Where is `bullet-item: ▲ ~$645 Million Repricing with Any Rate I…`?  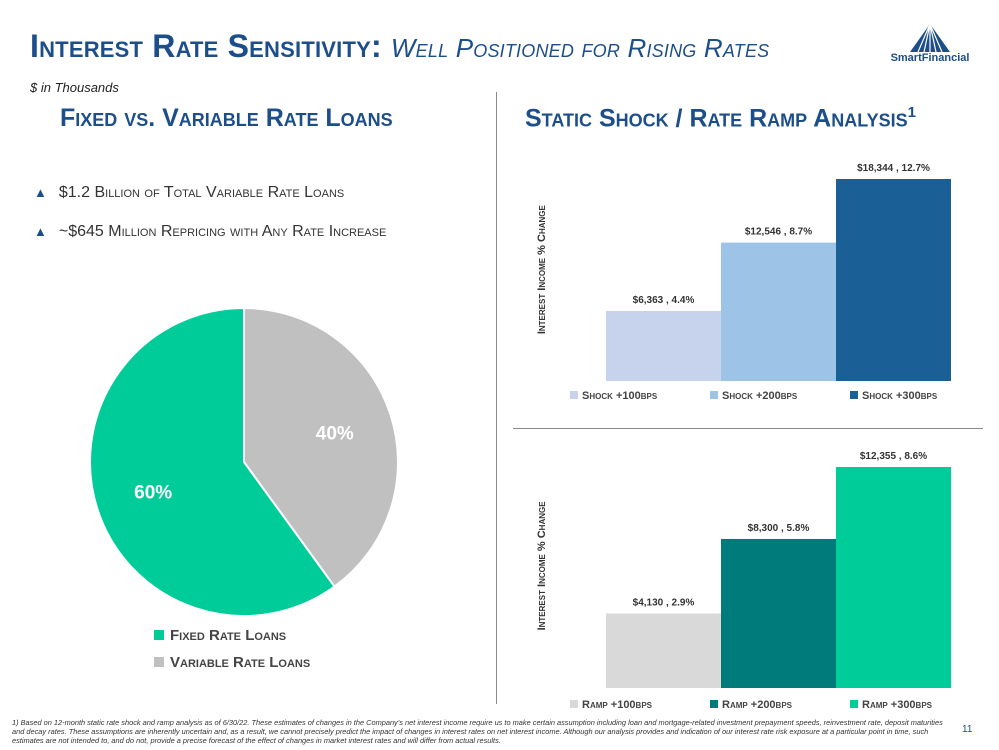 bullet-item: ▲ ~$645 Million Repricing with Any Rate I… is located at coordinates (210, 232).